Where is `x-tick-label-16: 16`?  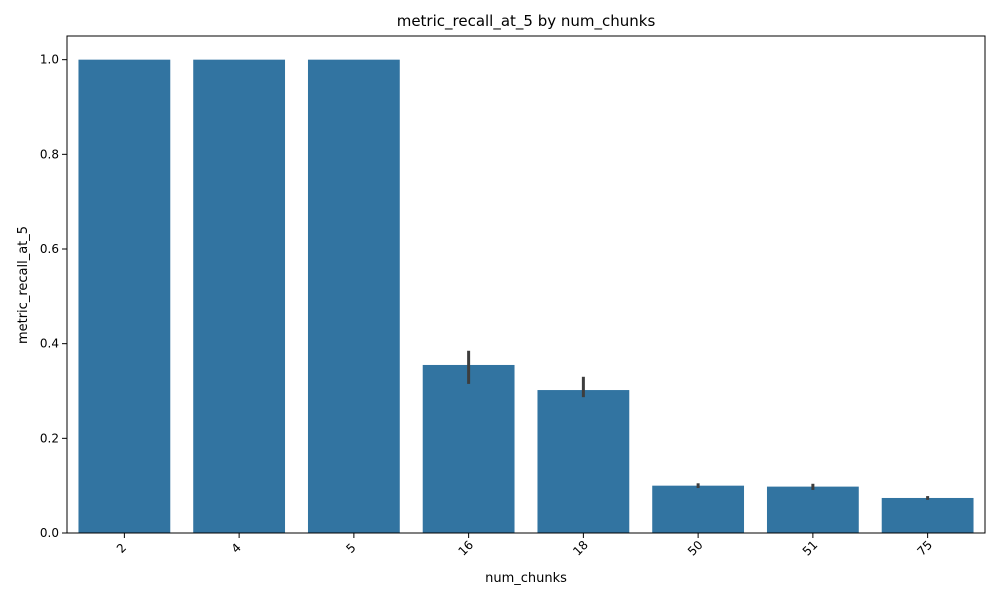 x-tick-label-16: 16 is located at coordinates (465, 548).